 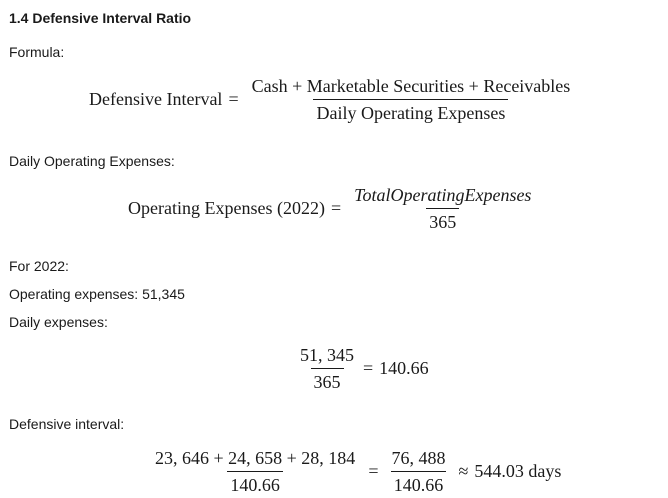 What do you see at coordinates (97, 294) in the screenshot?
I see `opex-line: Operating expenses: 51,345` at bounding box center [97, 294].